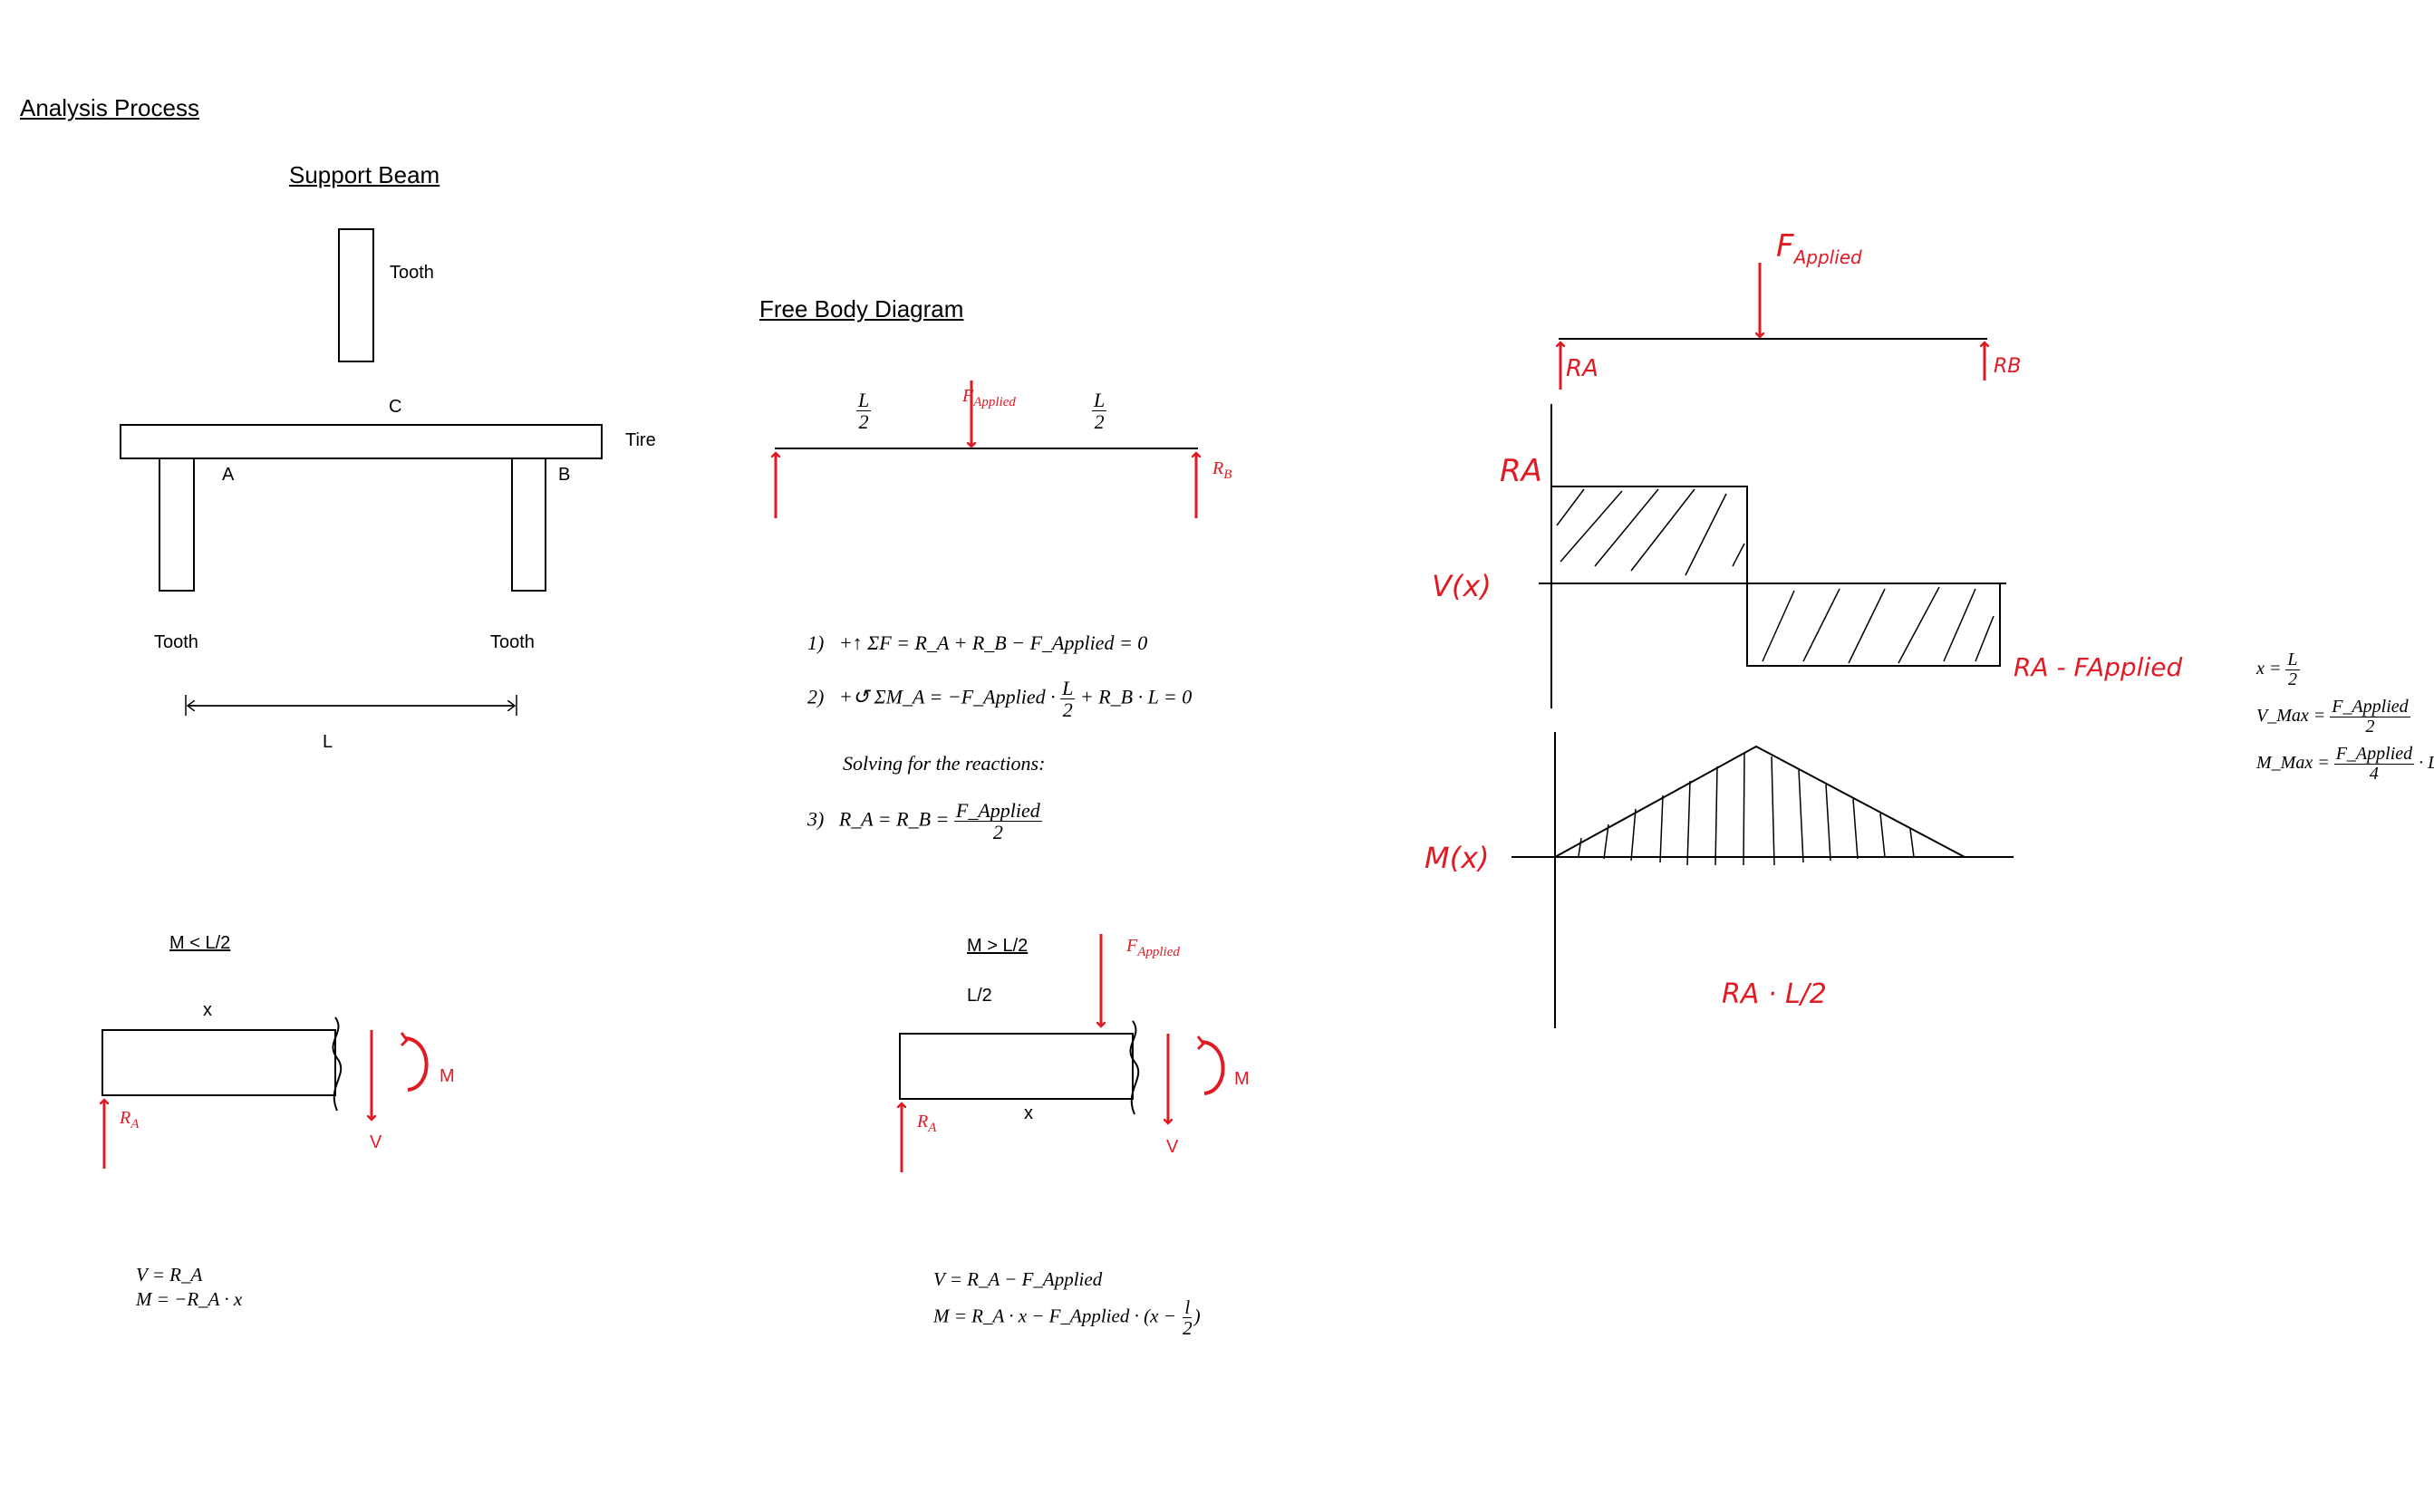  I want to click on sketch-force-label: FApplied, so click(1819, 248).